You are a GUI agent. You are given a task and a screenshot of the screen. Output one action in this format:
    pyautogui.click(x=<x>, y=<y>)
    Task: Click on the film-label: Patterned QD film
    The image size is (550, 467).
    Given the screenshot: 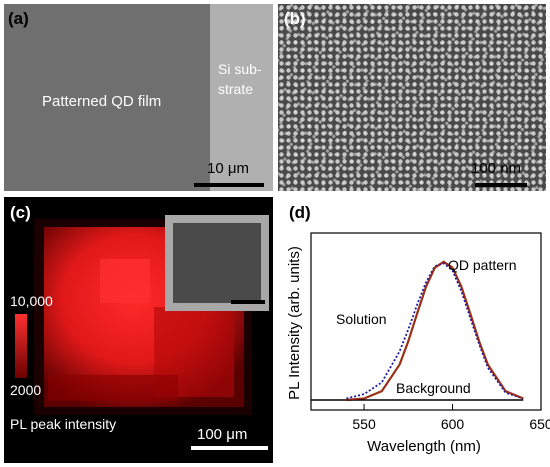 What is the action you would take?
    pyautogui.click(x=102, y=101)
    